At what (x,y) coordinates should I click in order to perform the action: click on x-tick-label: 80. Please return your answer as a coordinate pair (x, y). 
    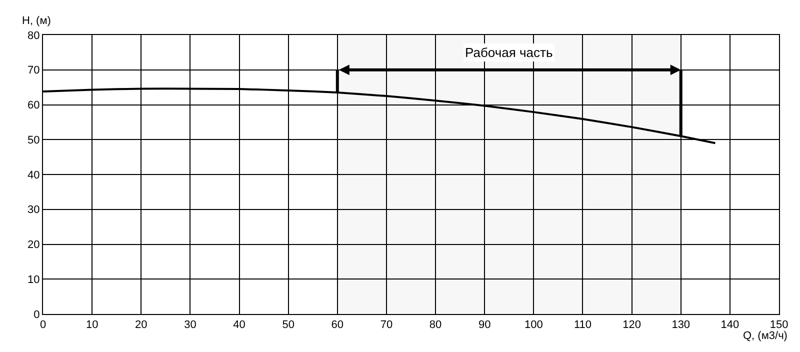
    Looking at the image, I should click on (435, 325).